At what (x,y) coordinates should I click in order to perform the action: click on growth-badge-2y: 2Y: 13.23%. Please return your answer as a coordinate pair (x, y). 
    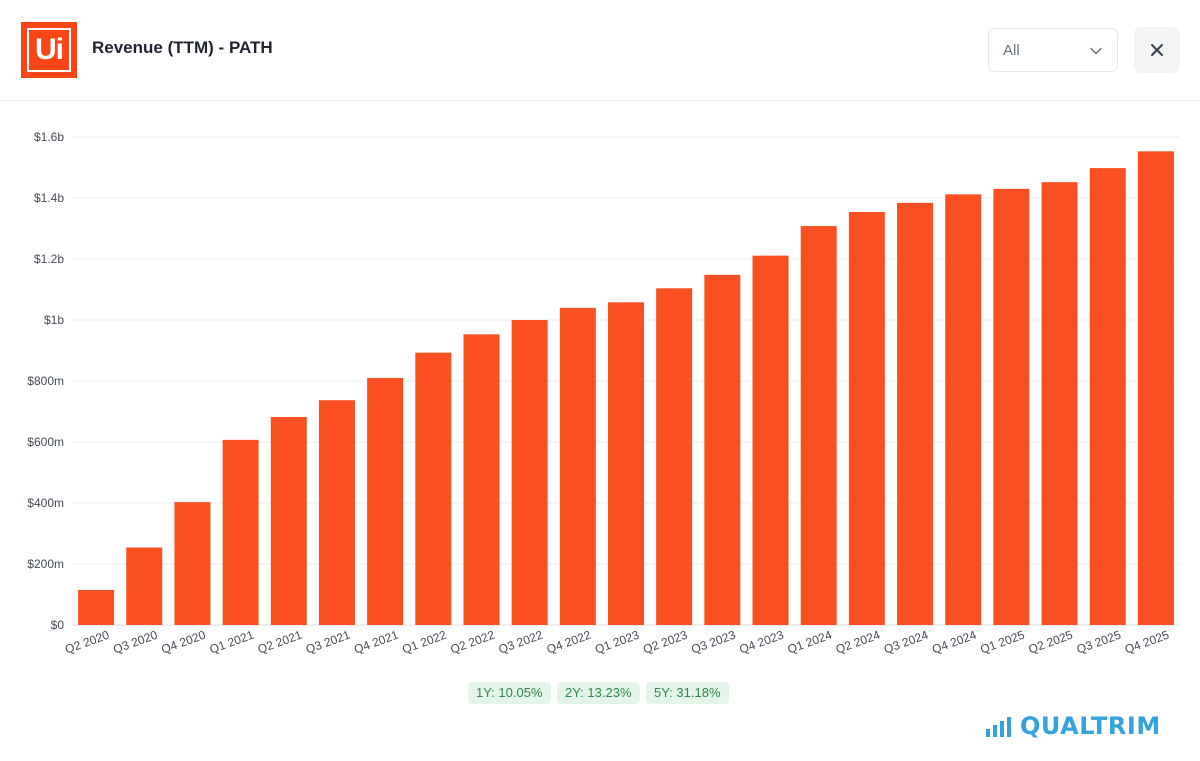
    Looking at the image, I should click on (598, 693).